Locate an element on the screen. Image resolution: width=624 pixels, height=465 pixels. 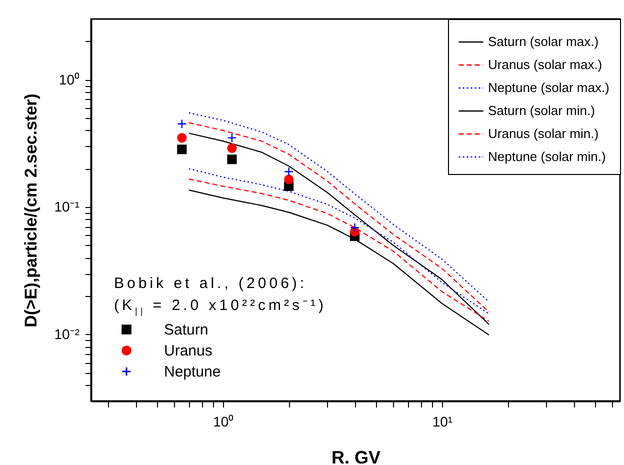
legend-label: Saturn (solar max.) is located at coordinates (543, 41).